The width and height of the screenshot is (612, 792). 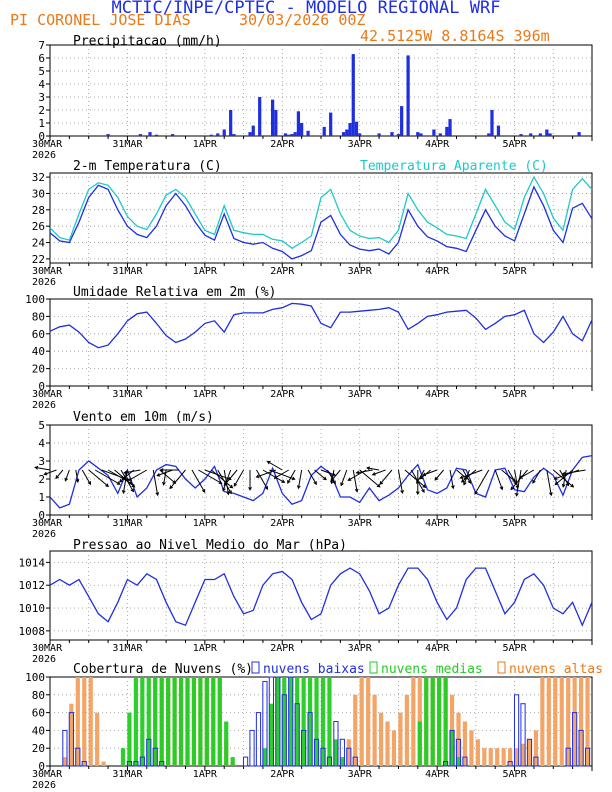 What do you see at coordinates (47, 523) in the screenshot?
I see `wind-xtick-label: 30MAR` at bounding box center [47, 523].